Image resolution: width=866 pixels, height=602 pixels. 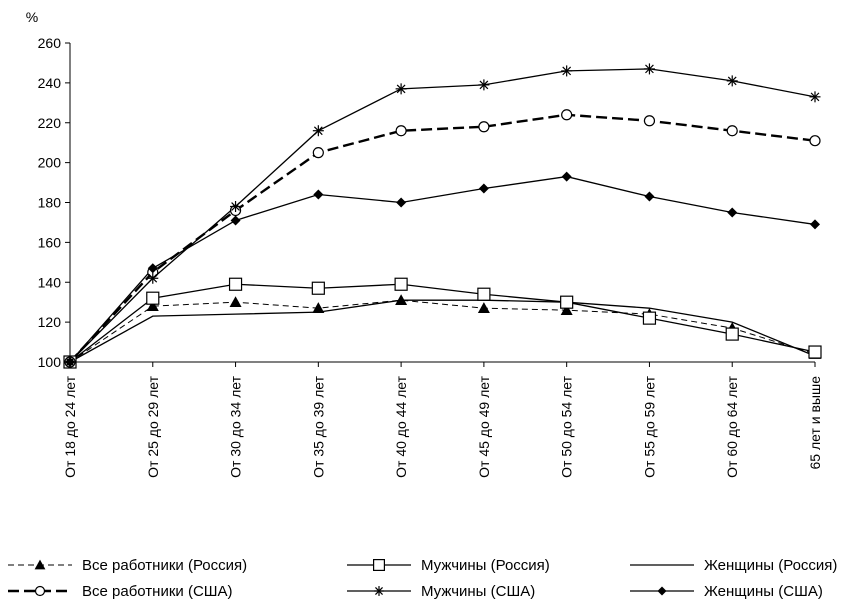 What do you see at coordinates (50, 123) in the screenshot?
I see `y-tick-label: 220` at bounding box center [50, 123].